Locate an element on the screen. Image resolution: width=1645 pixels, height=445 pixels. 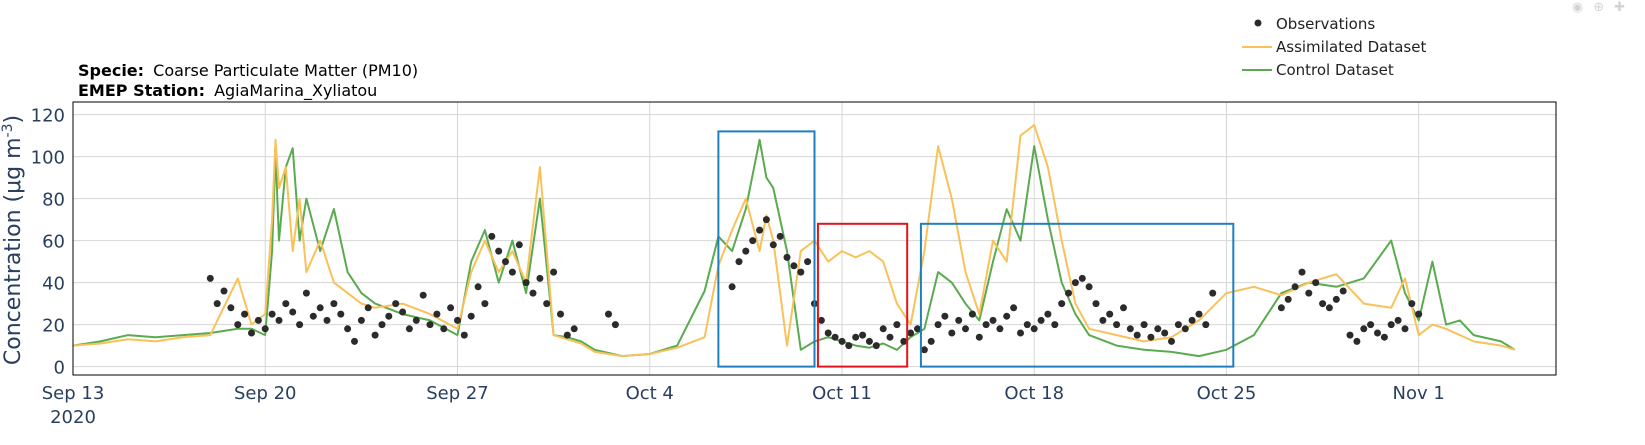
legend-item-control: Control Dataset is located at coordinates (1318, 70).